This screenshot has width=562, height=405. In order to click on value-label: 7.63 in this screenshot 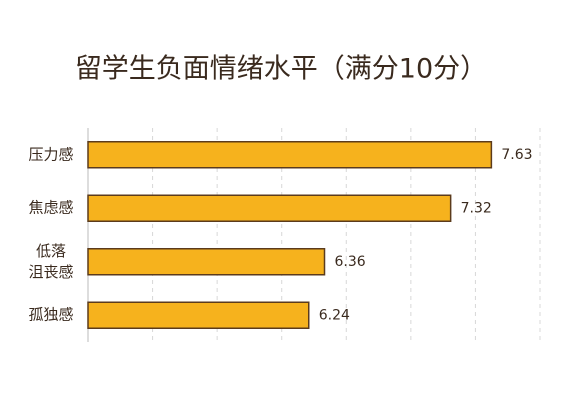, I will do `click(516, 155)`.